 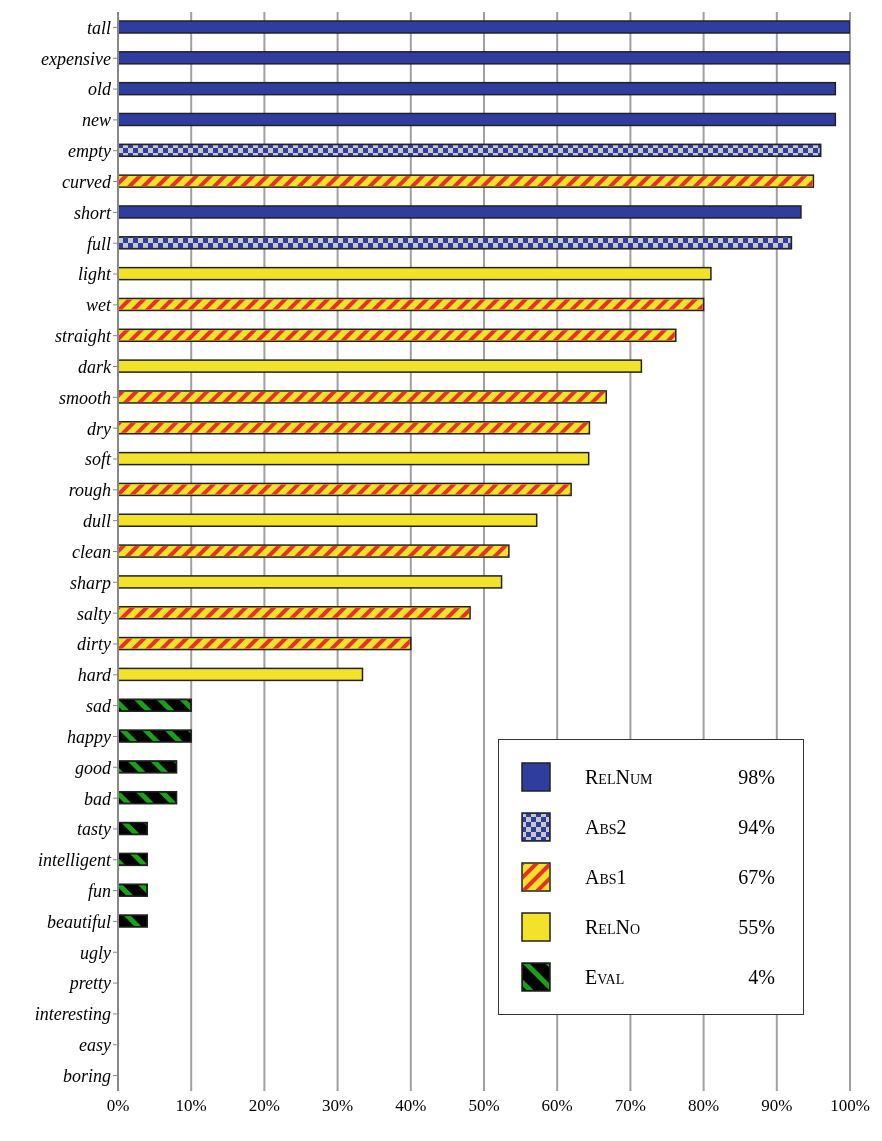 I want to click on y-tick-label: intelligent, so click(x=75, y=860).